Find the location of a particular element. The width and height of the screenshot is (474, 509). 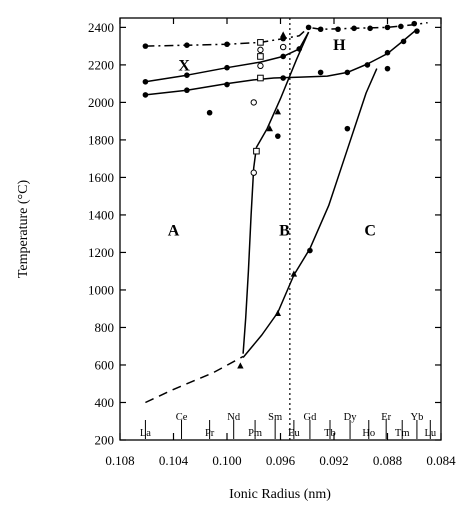

x-tick-label: 0.108 is located at coordinates (119, 460).